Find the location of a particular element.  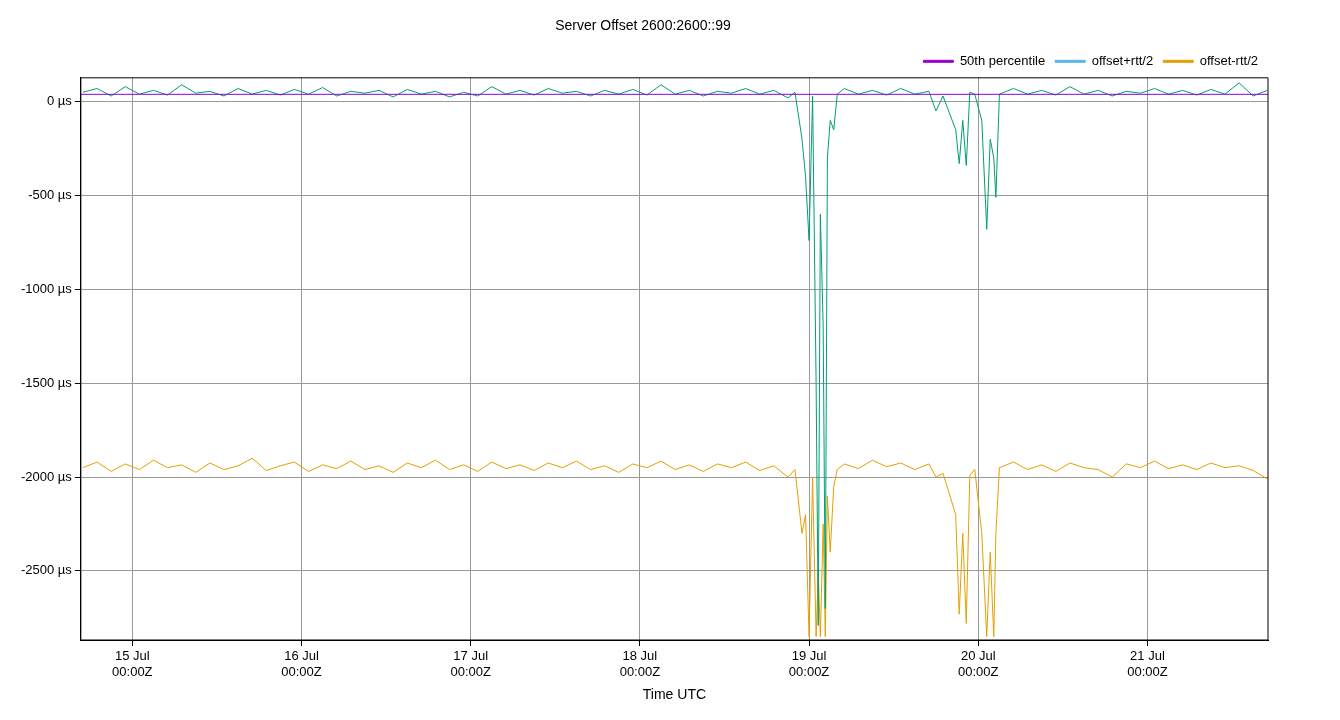

legend-label: offset-rtt/2 is located at coordinates (1229, 60).